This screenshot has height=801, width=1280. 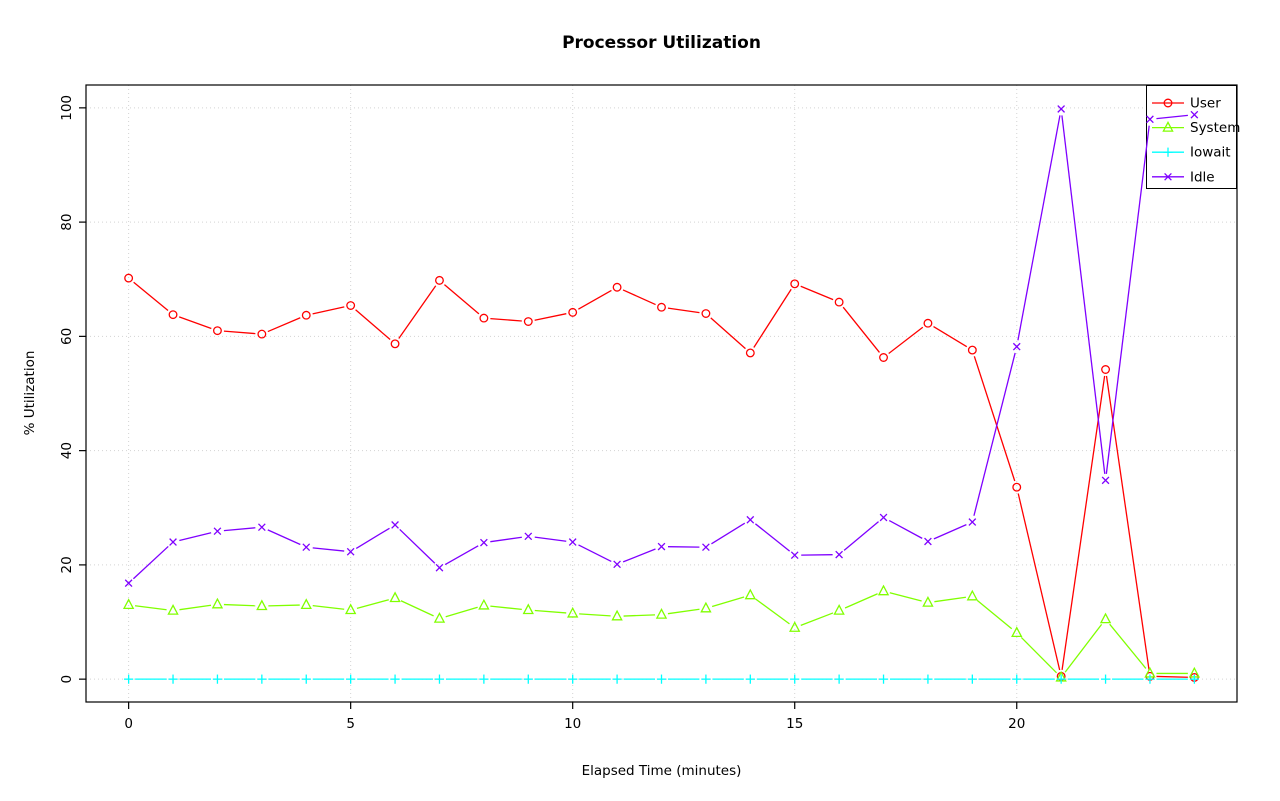 I want to click on y-tick-label: 20, so click(x=67, y=564).